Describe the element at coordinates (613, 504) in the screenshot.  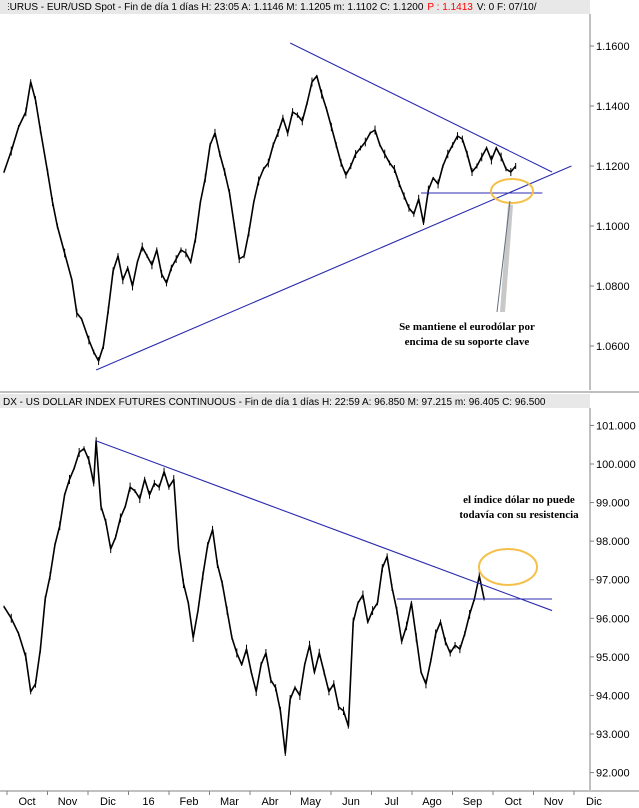
I see `dx-y-tick-label-7: 99.000` at that location.